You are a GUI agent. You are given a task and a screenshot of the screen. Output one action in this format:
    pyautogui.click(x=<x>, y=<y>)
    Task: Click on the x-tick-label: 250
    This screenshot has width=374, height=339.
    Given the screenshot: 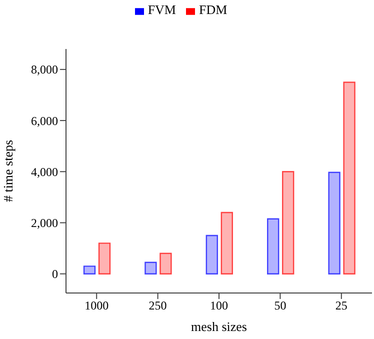 What is the action you would take?
    pyautogui.click(x=157, y=305)
    